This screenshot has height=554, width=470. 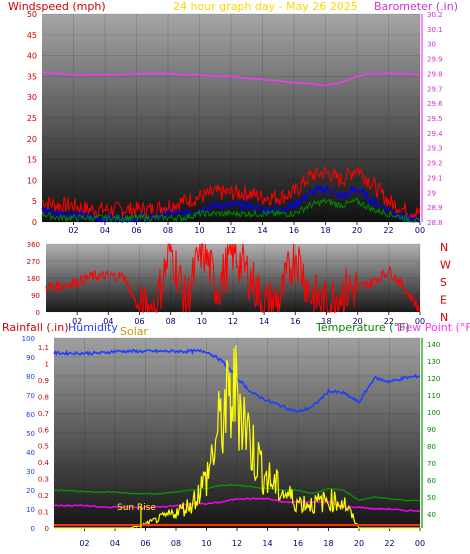 I want to click on barometer-y-tick-label: 29, so click(x=431, y=193).